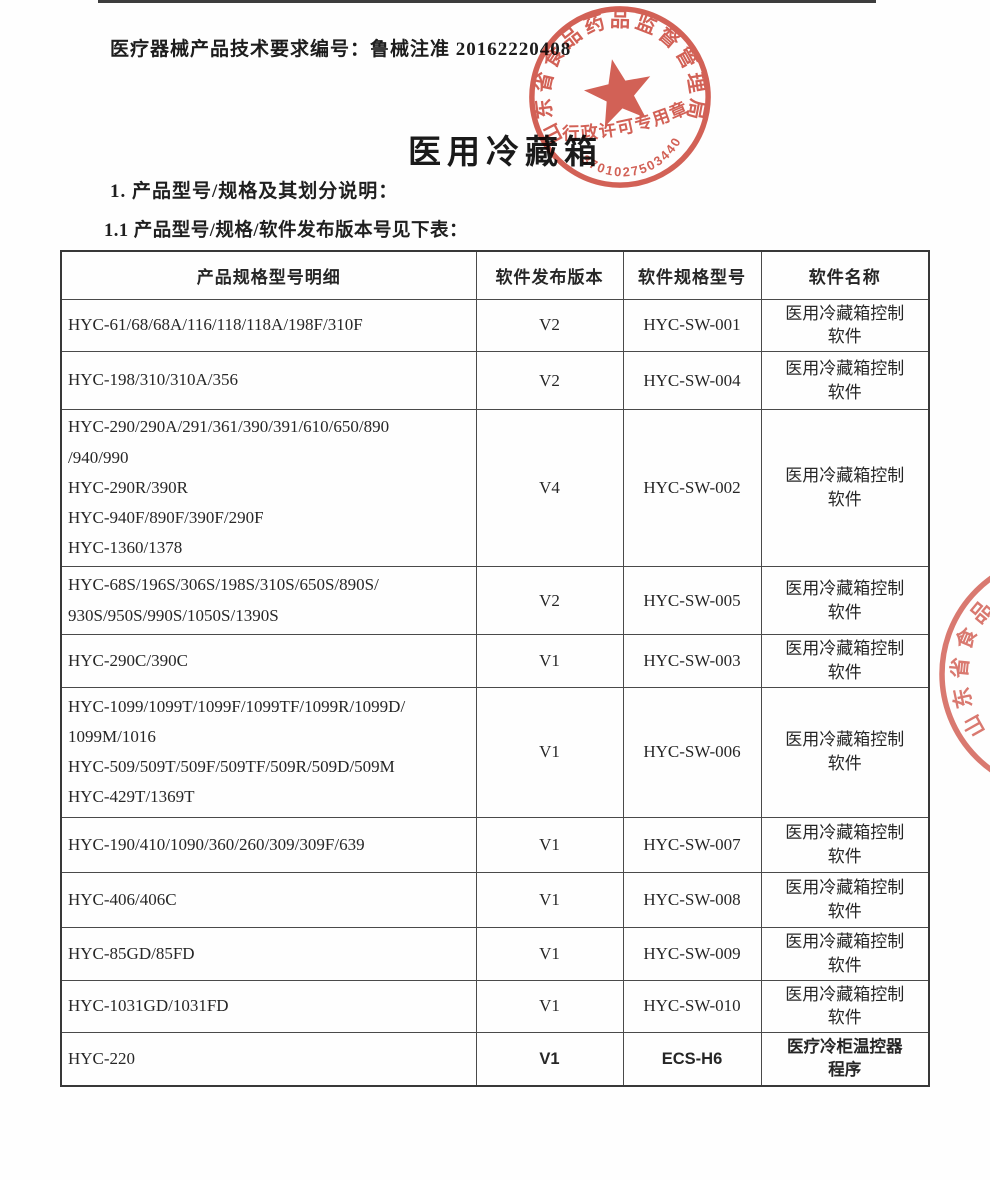 The width and height of the screenshot is (990, 1180). Describe the element at coordinates (617, 93) in the screenshot. I see `stamp-star-icon` at that location.